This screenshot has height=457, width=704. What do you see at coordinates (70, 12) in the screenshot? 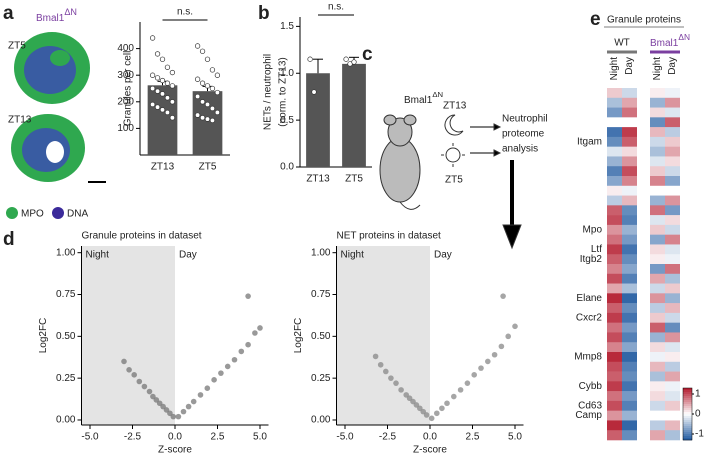
I see `label-sup: ΔN` at bounding box center [70, 12].